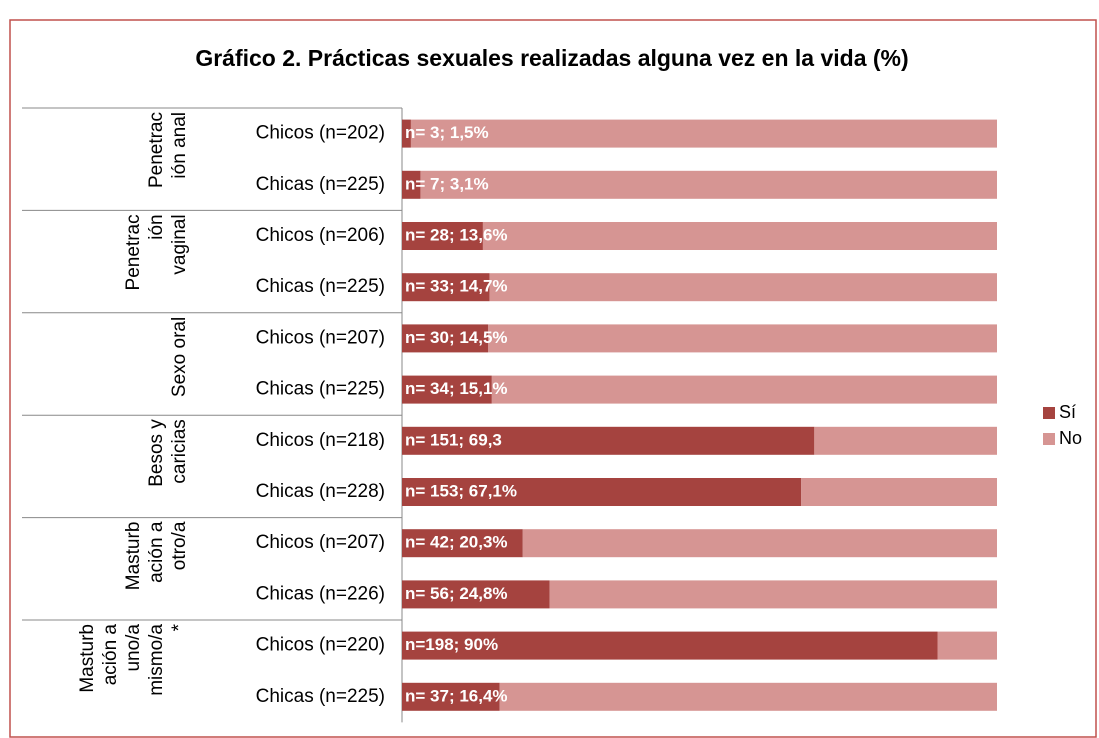 Image resolution: width=1099 pixels, height=738 pixels. What do you see at coordinates (156, 660) in the screenshot?
I see `group-label: mismo/a` at bounding box center [156, 660].